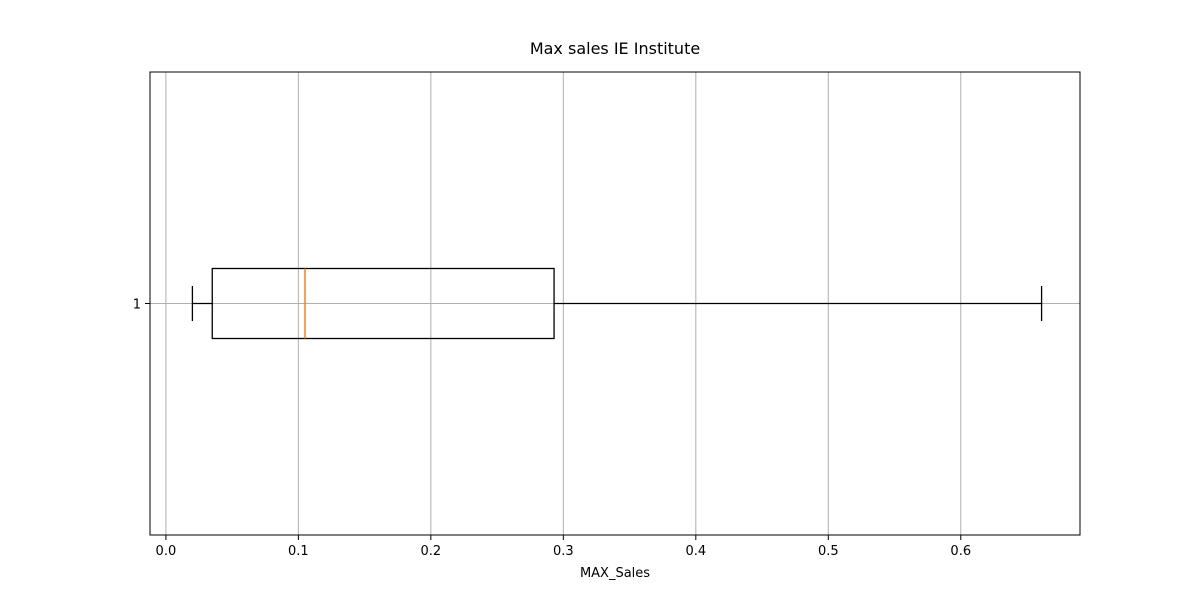 This screenshot has width=1200, height=600. I want to click on x-tick-label: 0.2, so click(431, 551).